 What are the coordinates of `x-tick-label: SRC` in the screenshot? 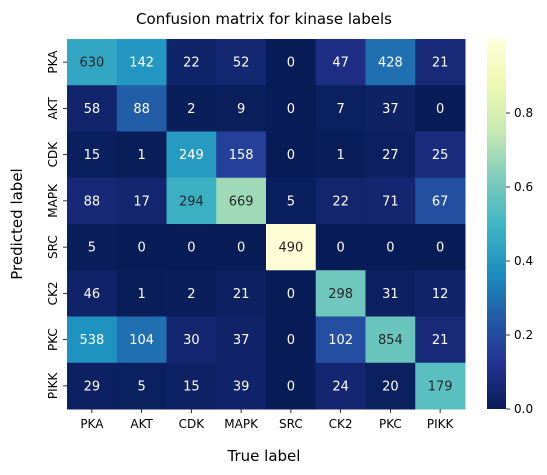 It's located at (291, 424).